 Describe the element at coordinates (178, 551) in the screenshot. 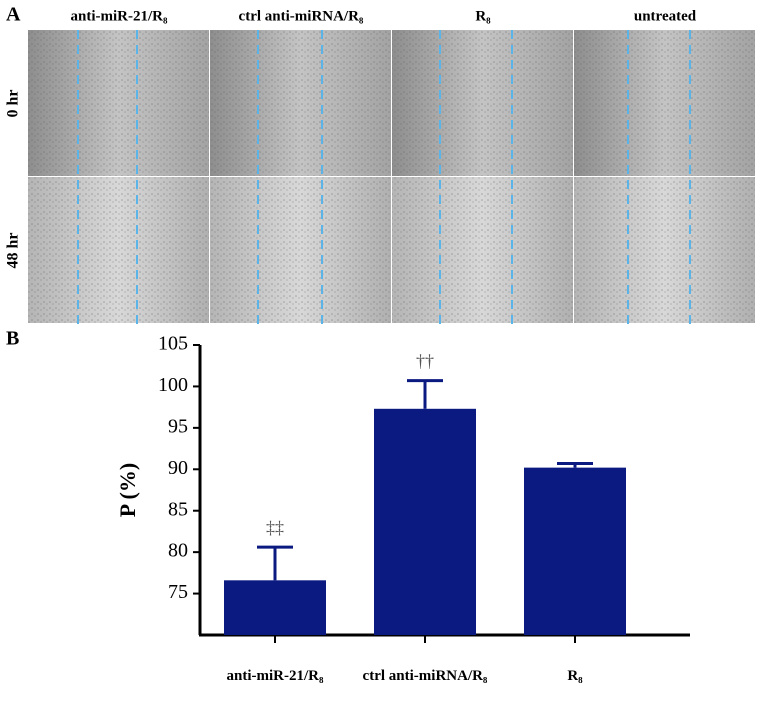

I see `y-tick-label: 80` at that location.